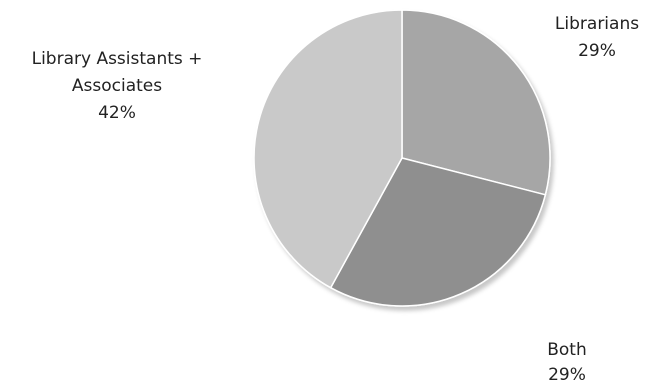 The height and width of the screenshot is (385, 655). Describe the element at coordinates (597, 51) in the screenshot. I see `slice-label-librarians-percent: 29%` at that location.